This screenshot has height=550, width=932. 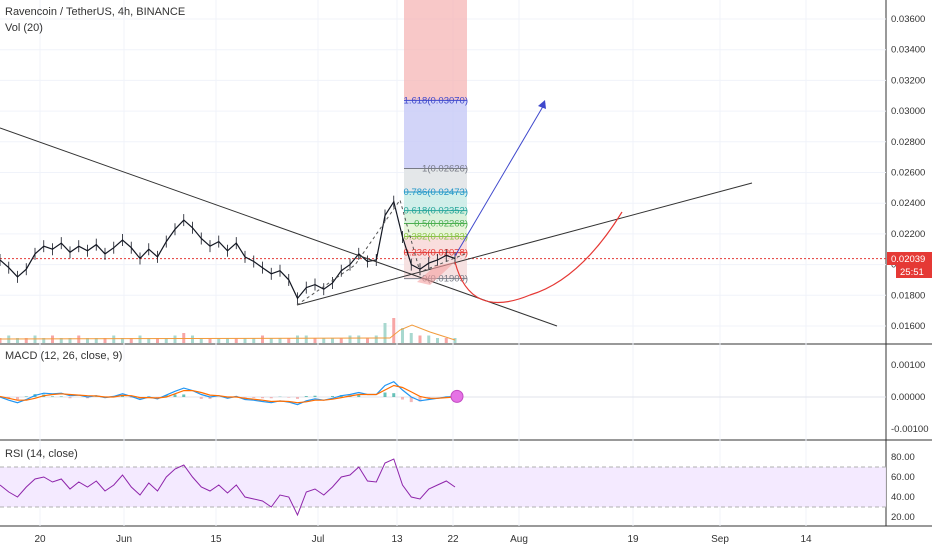 I want to click on cup-curve, so click(x=538, y=257).